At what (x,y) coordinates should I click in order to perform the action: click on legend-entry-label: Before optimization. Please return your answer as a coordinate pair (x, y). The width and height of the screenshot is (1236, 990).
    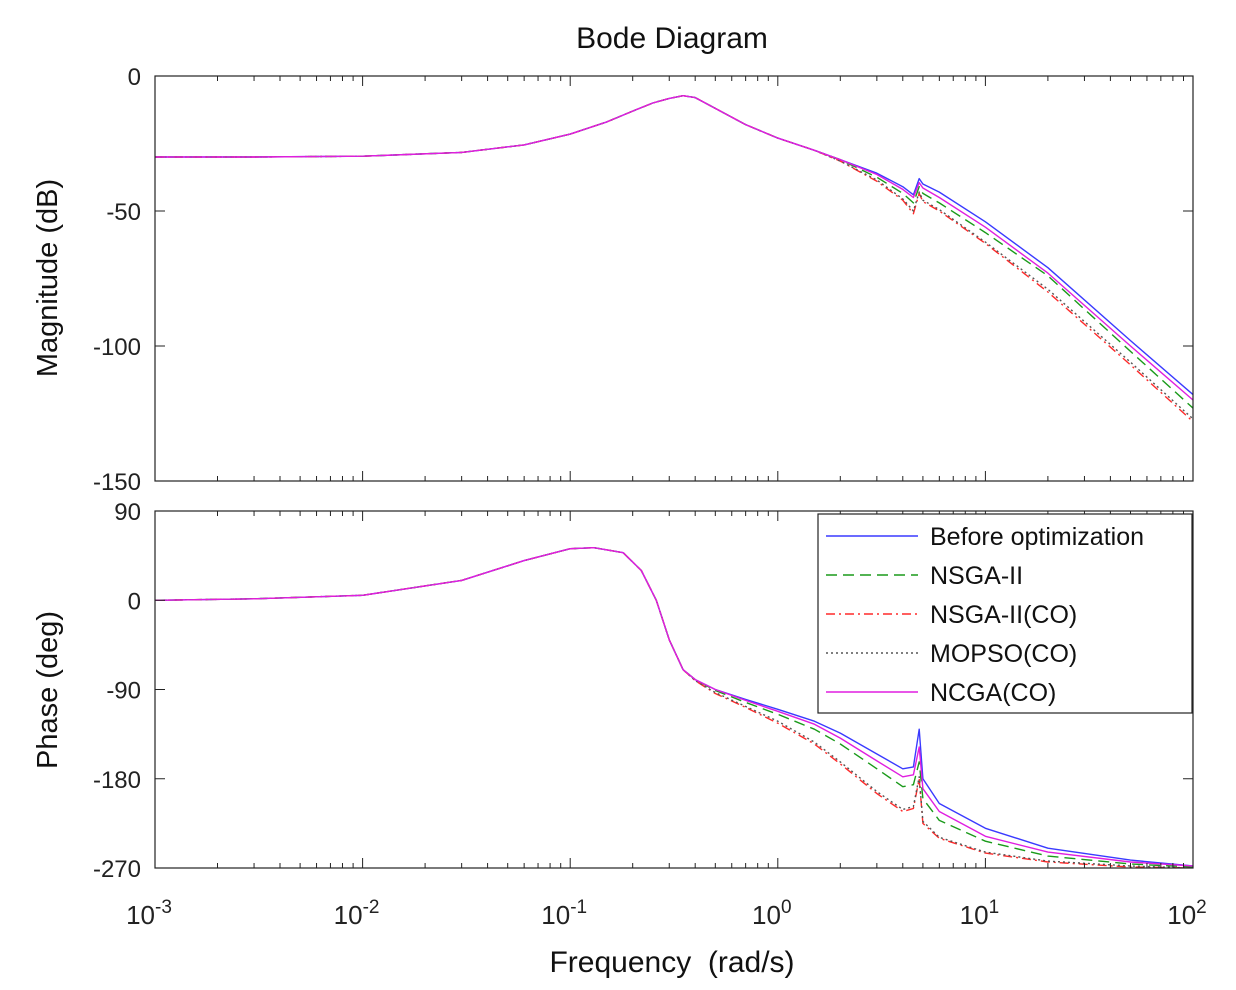
    Looking at the image, I should click on (1037, 537).